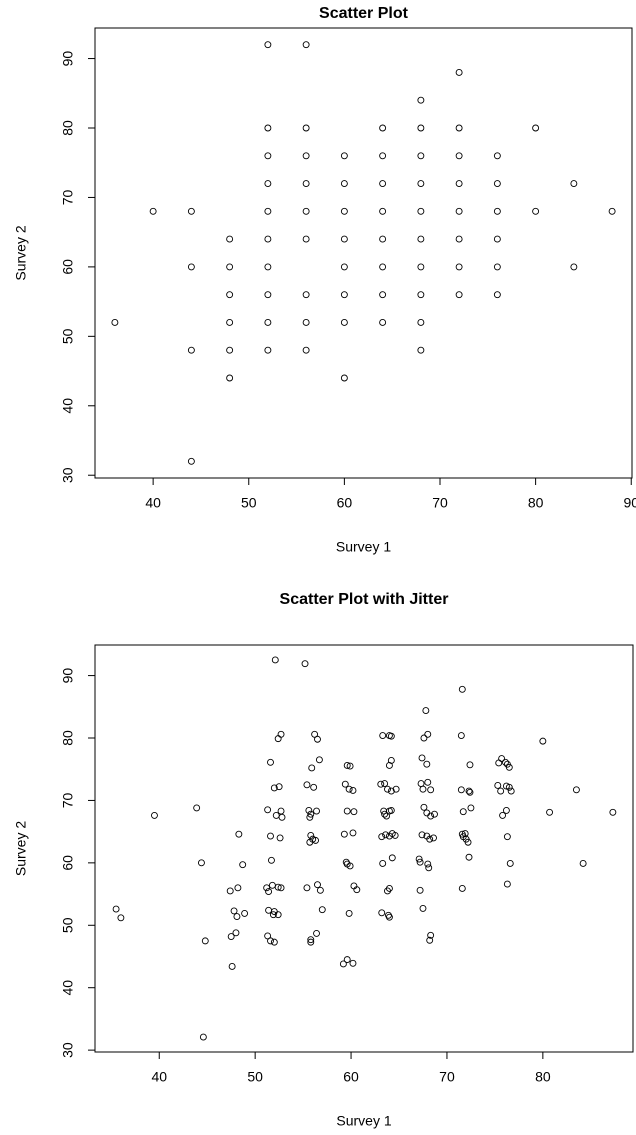  I want to click on y-tick-label: 60, so click(68, 863).